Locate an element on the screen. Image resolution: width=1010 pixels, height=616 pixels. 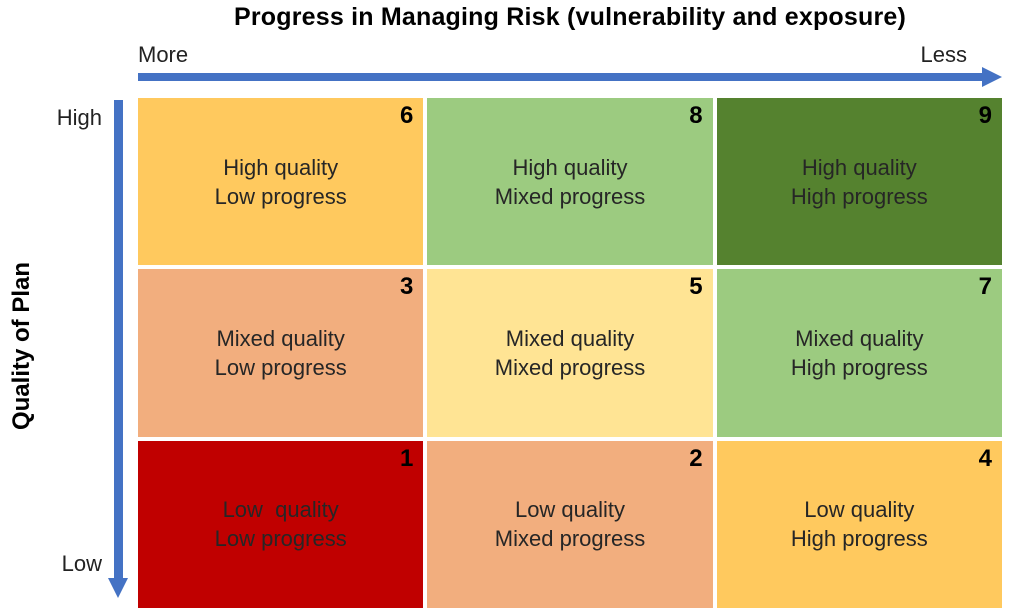
cell-number: 6 is located at coordinates (406, 115).